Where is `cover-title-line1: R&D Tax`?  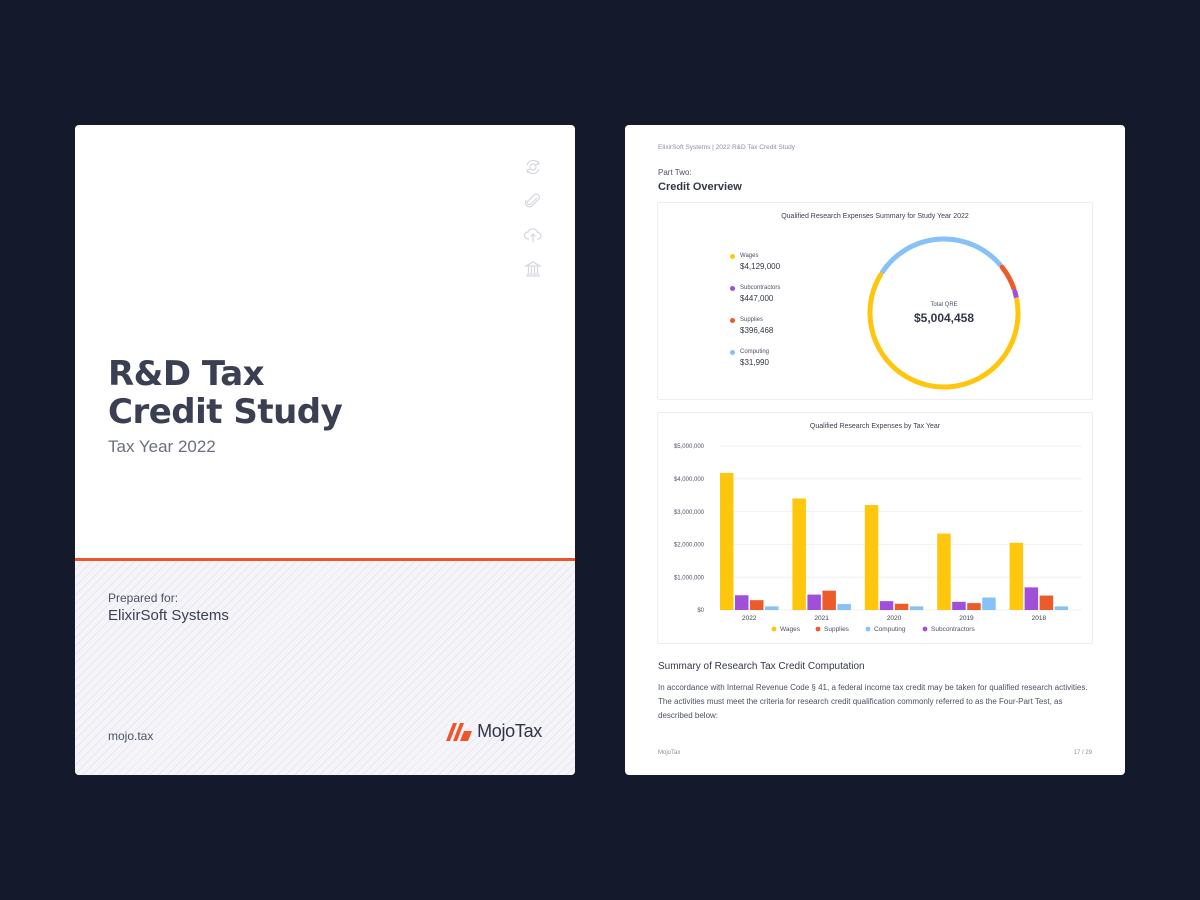 cover-title-line1: R&D Tax is located at coordinates (186, 374).